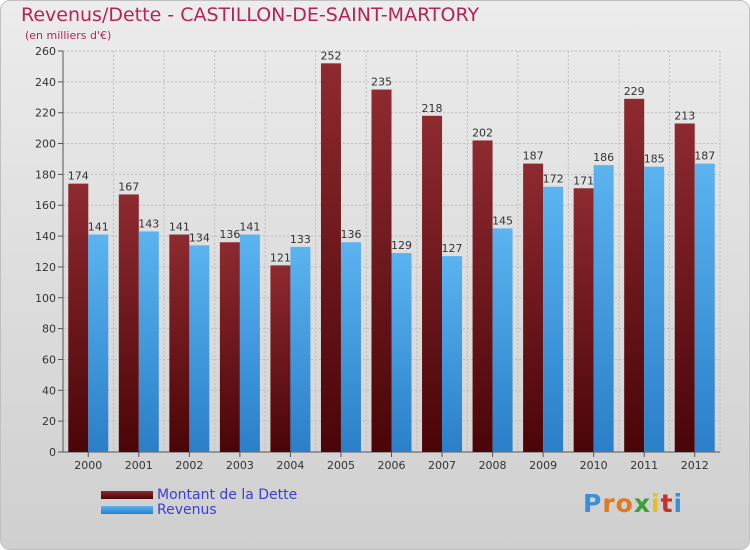 This screenshot has height=550, width=750. I want to click on data-label: 143, so click(148, 223).